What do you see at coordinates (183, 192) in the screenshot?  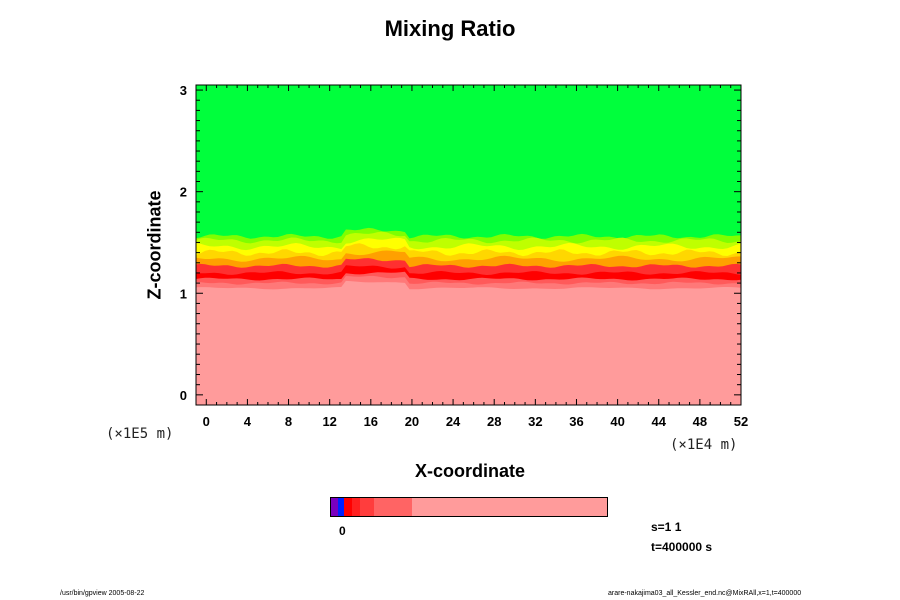 I see `y-tick-label: 2` at bounding box center [183, 192].